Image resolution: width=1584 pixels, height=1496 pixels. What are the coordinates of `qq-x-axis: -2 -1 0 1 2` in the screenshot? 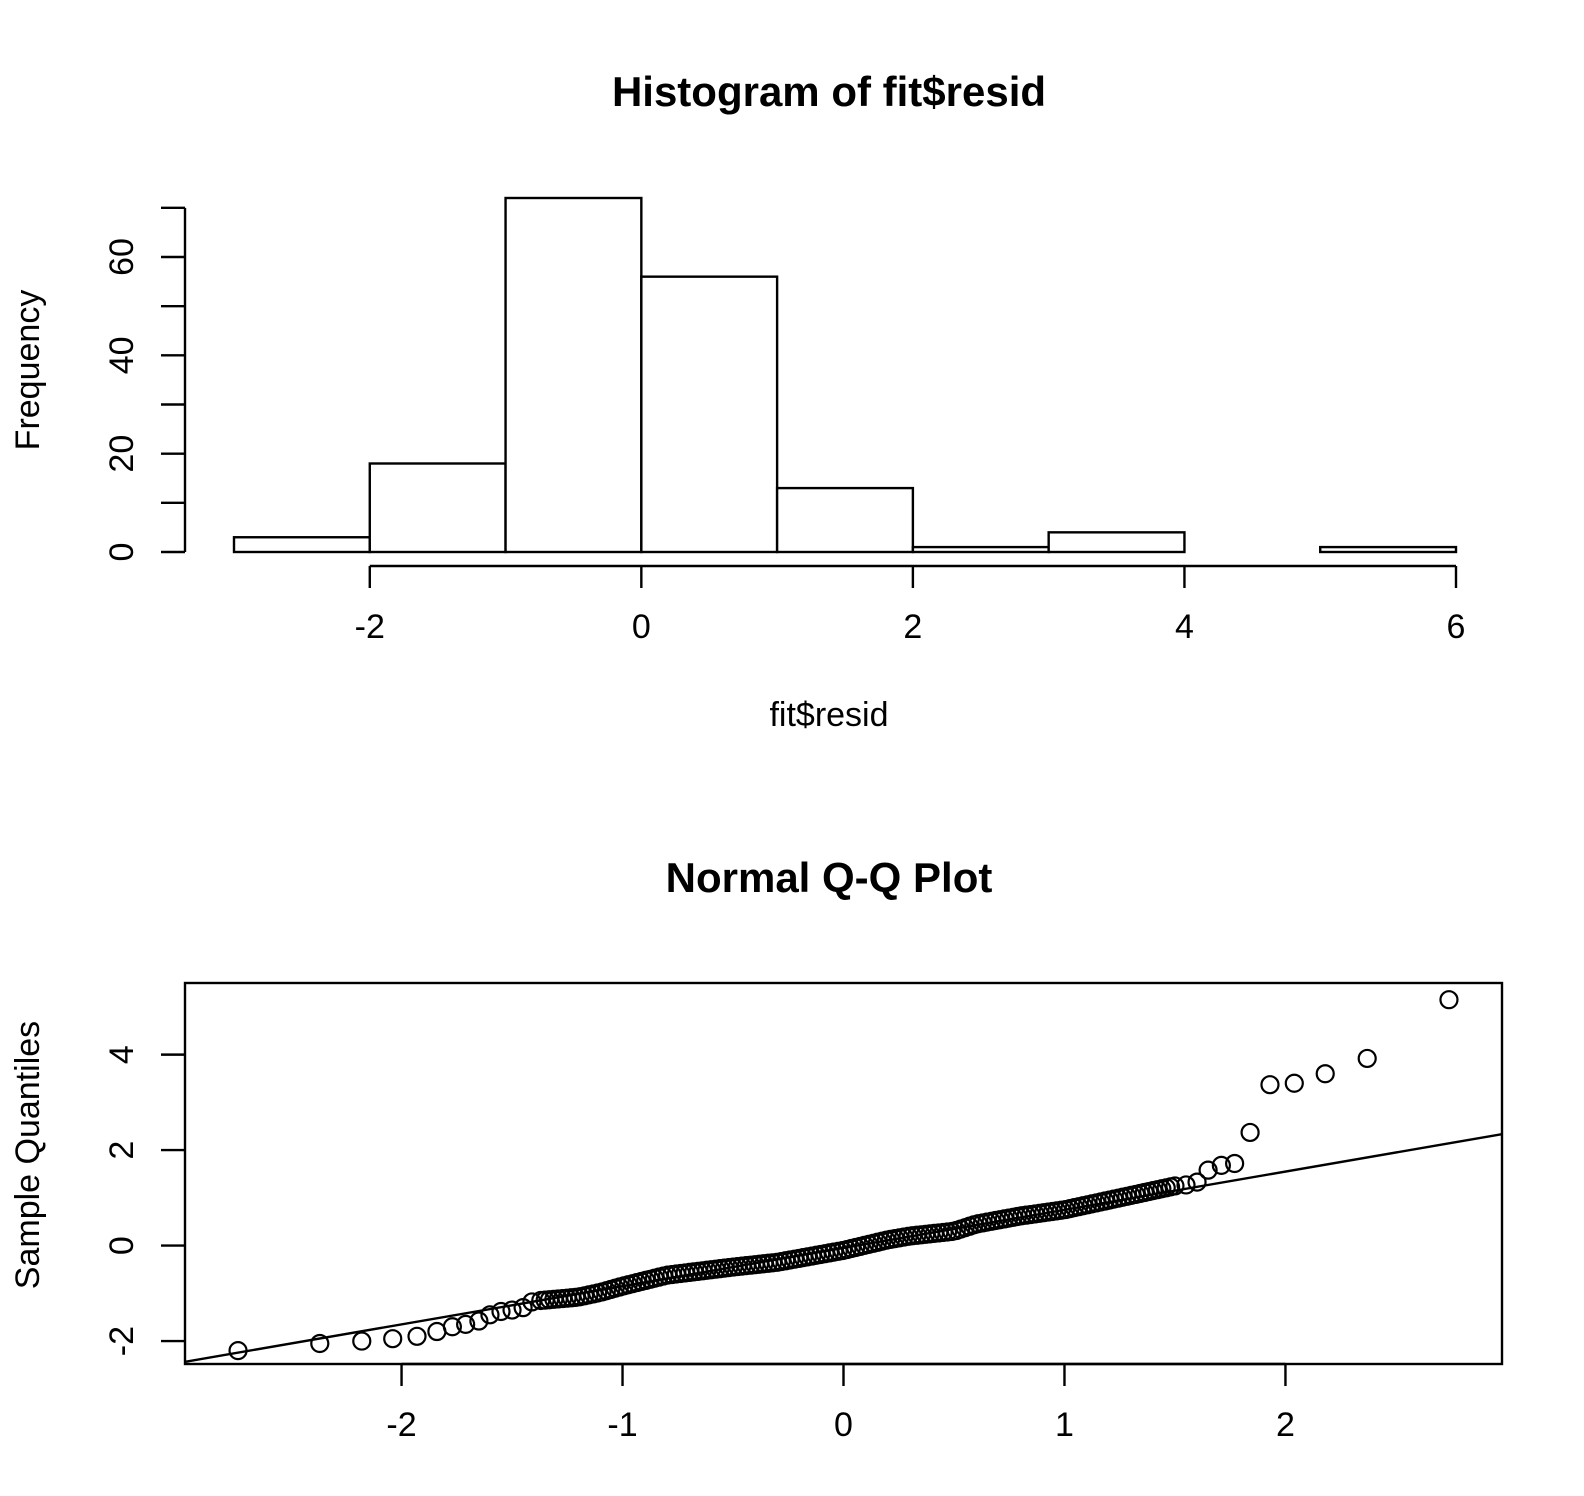 It's located at (840, 1403).